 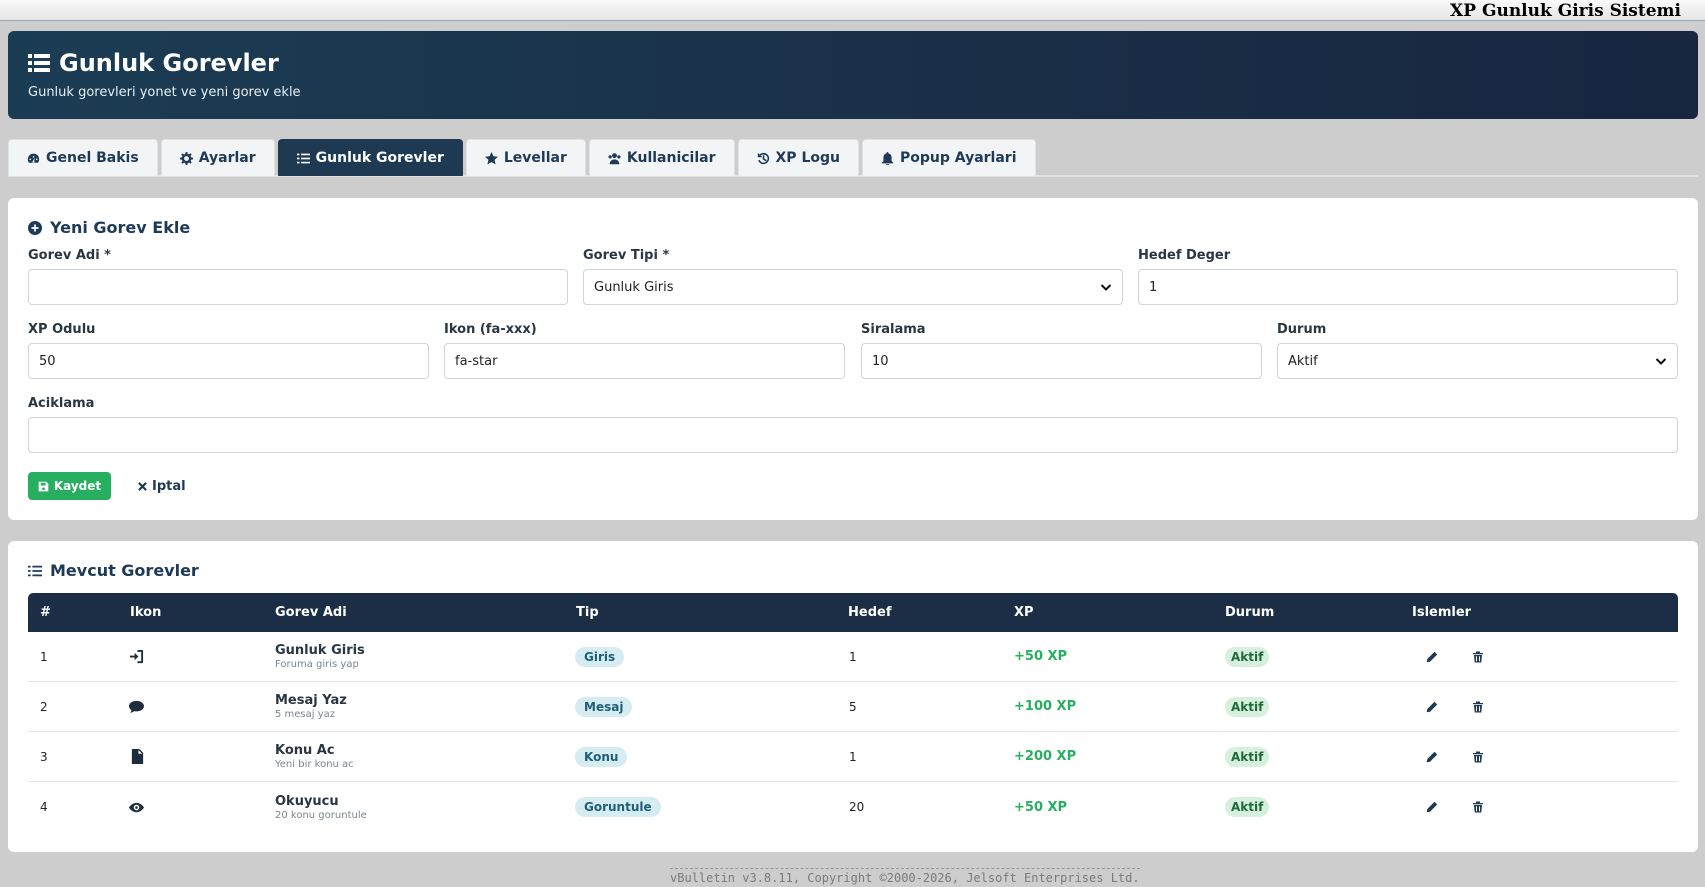 I want to click on tab-gunluk-gorevler: Gunluk Gorevler, so click(x=370, y=157).